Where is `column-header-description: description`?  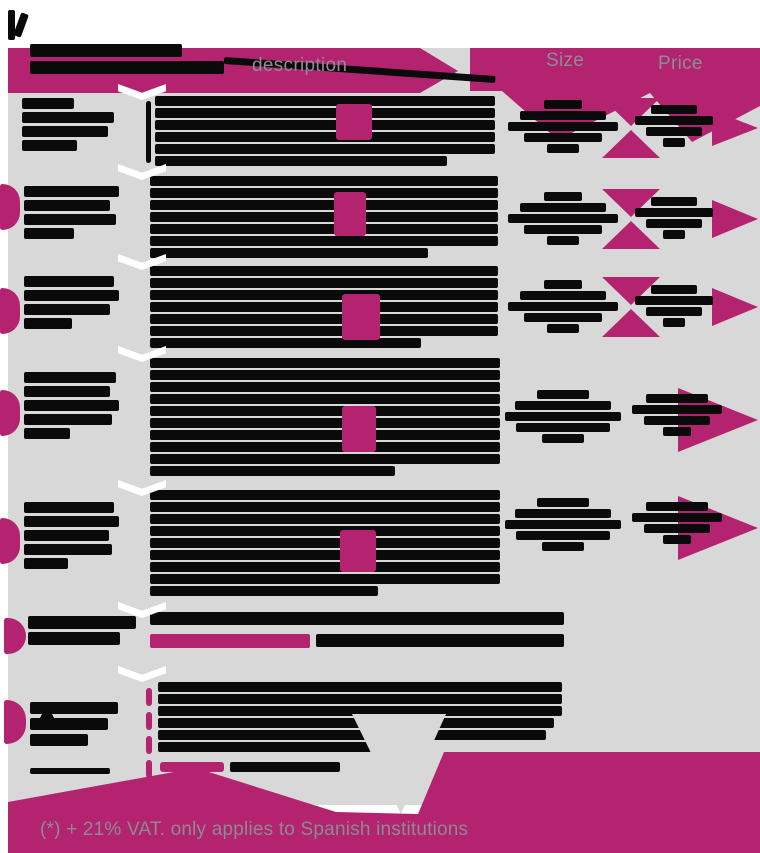
column-header-description: description is located at coordinates (300, 65).